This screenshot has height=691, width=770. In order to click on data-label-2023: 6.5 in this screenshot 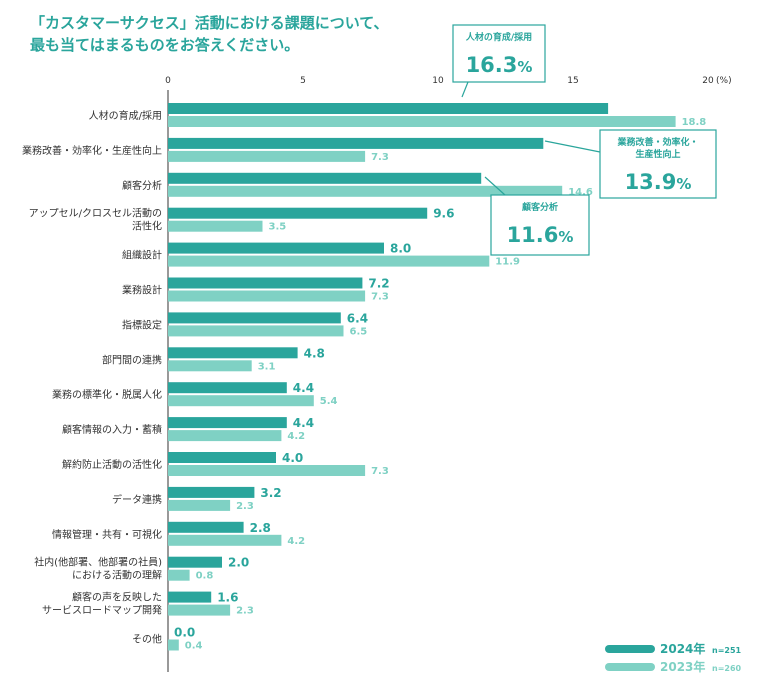, I will do `click(359, 331)`.